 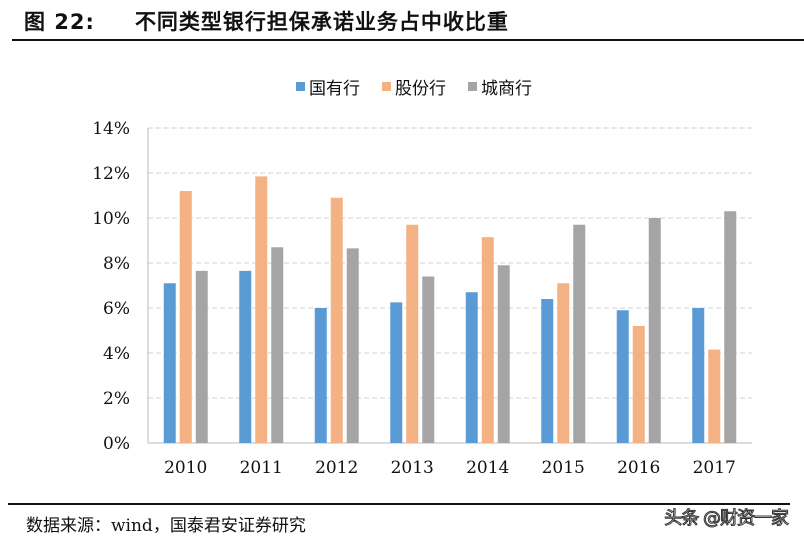 I want to click on y-tick-label: 14%, so click(x=111, y=129).